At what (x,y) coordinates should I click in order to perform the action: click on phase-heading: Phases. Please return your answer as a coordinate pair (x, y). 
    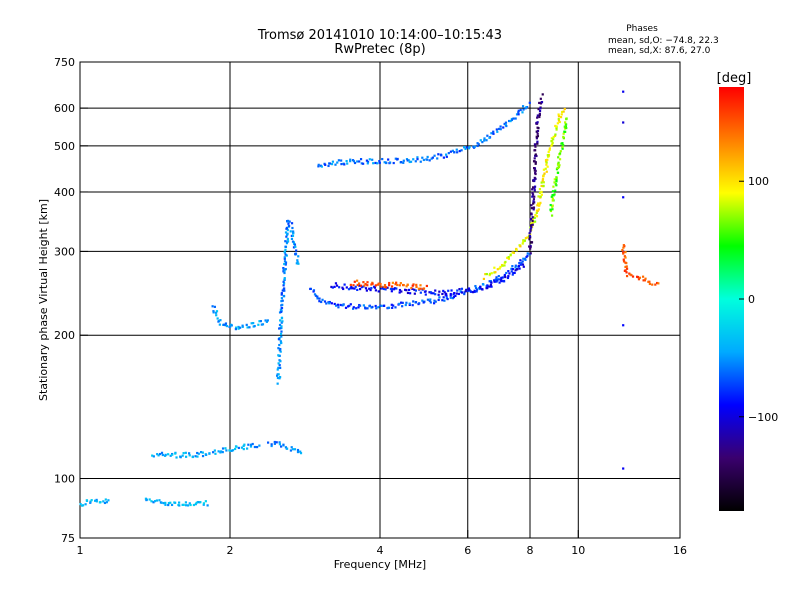
    Looking at the image, I should click on (642, 29).